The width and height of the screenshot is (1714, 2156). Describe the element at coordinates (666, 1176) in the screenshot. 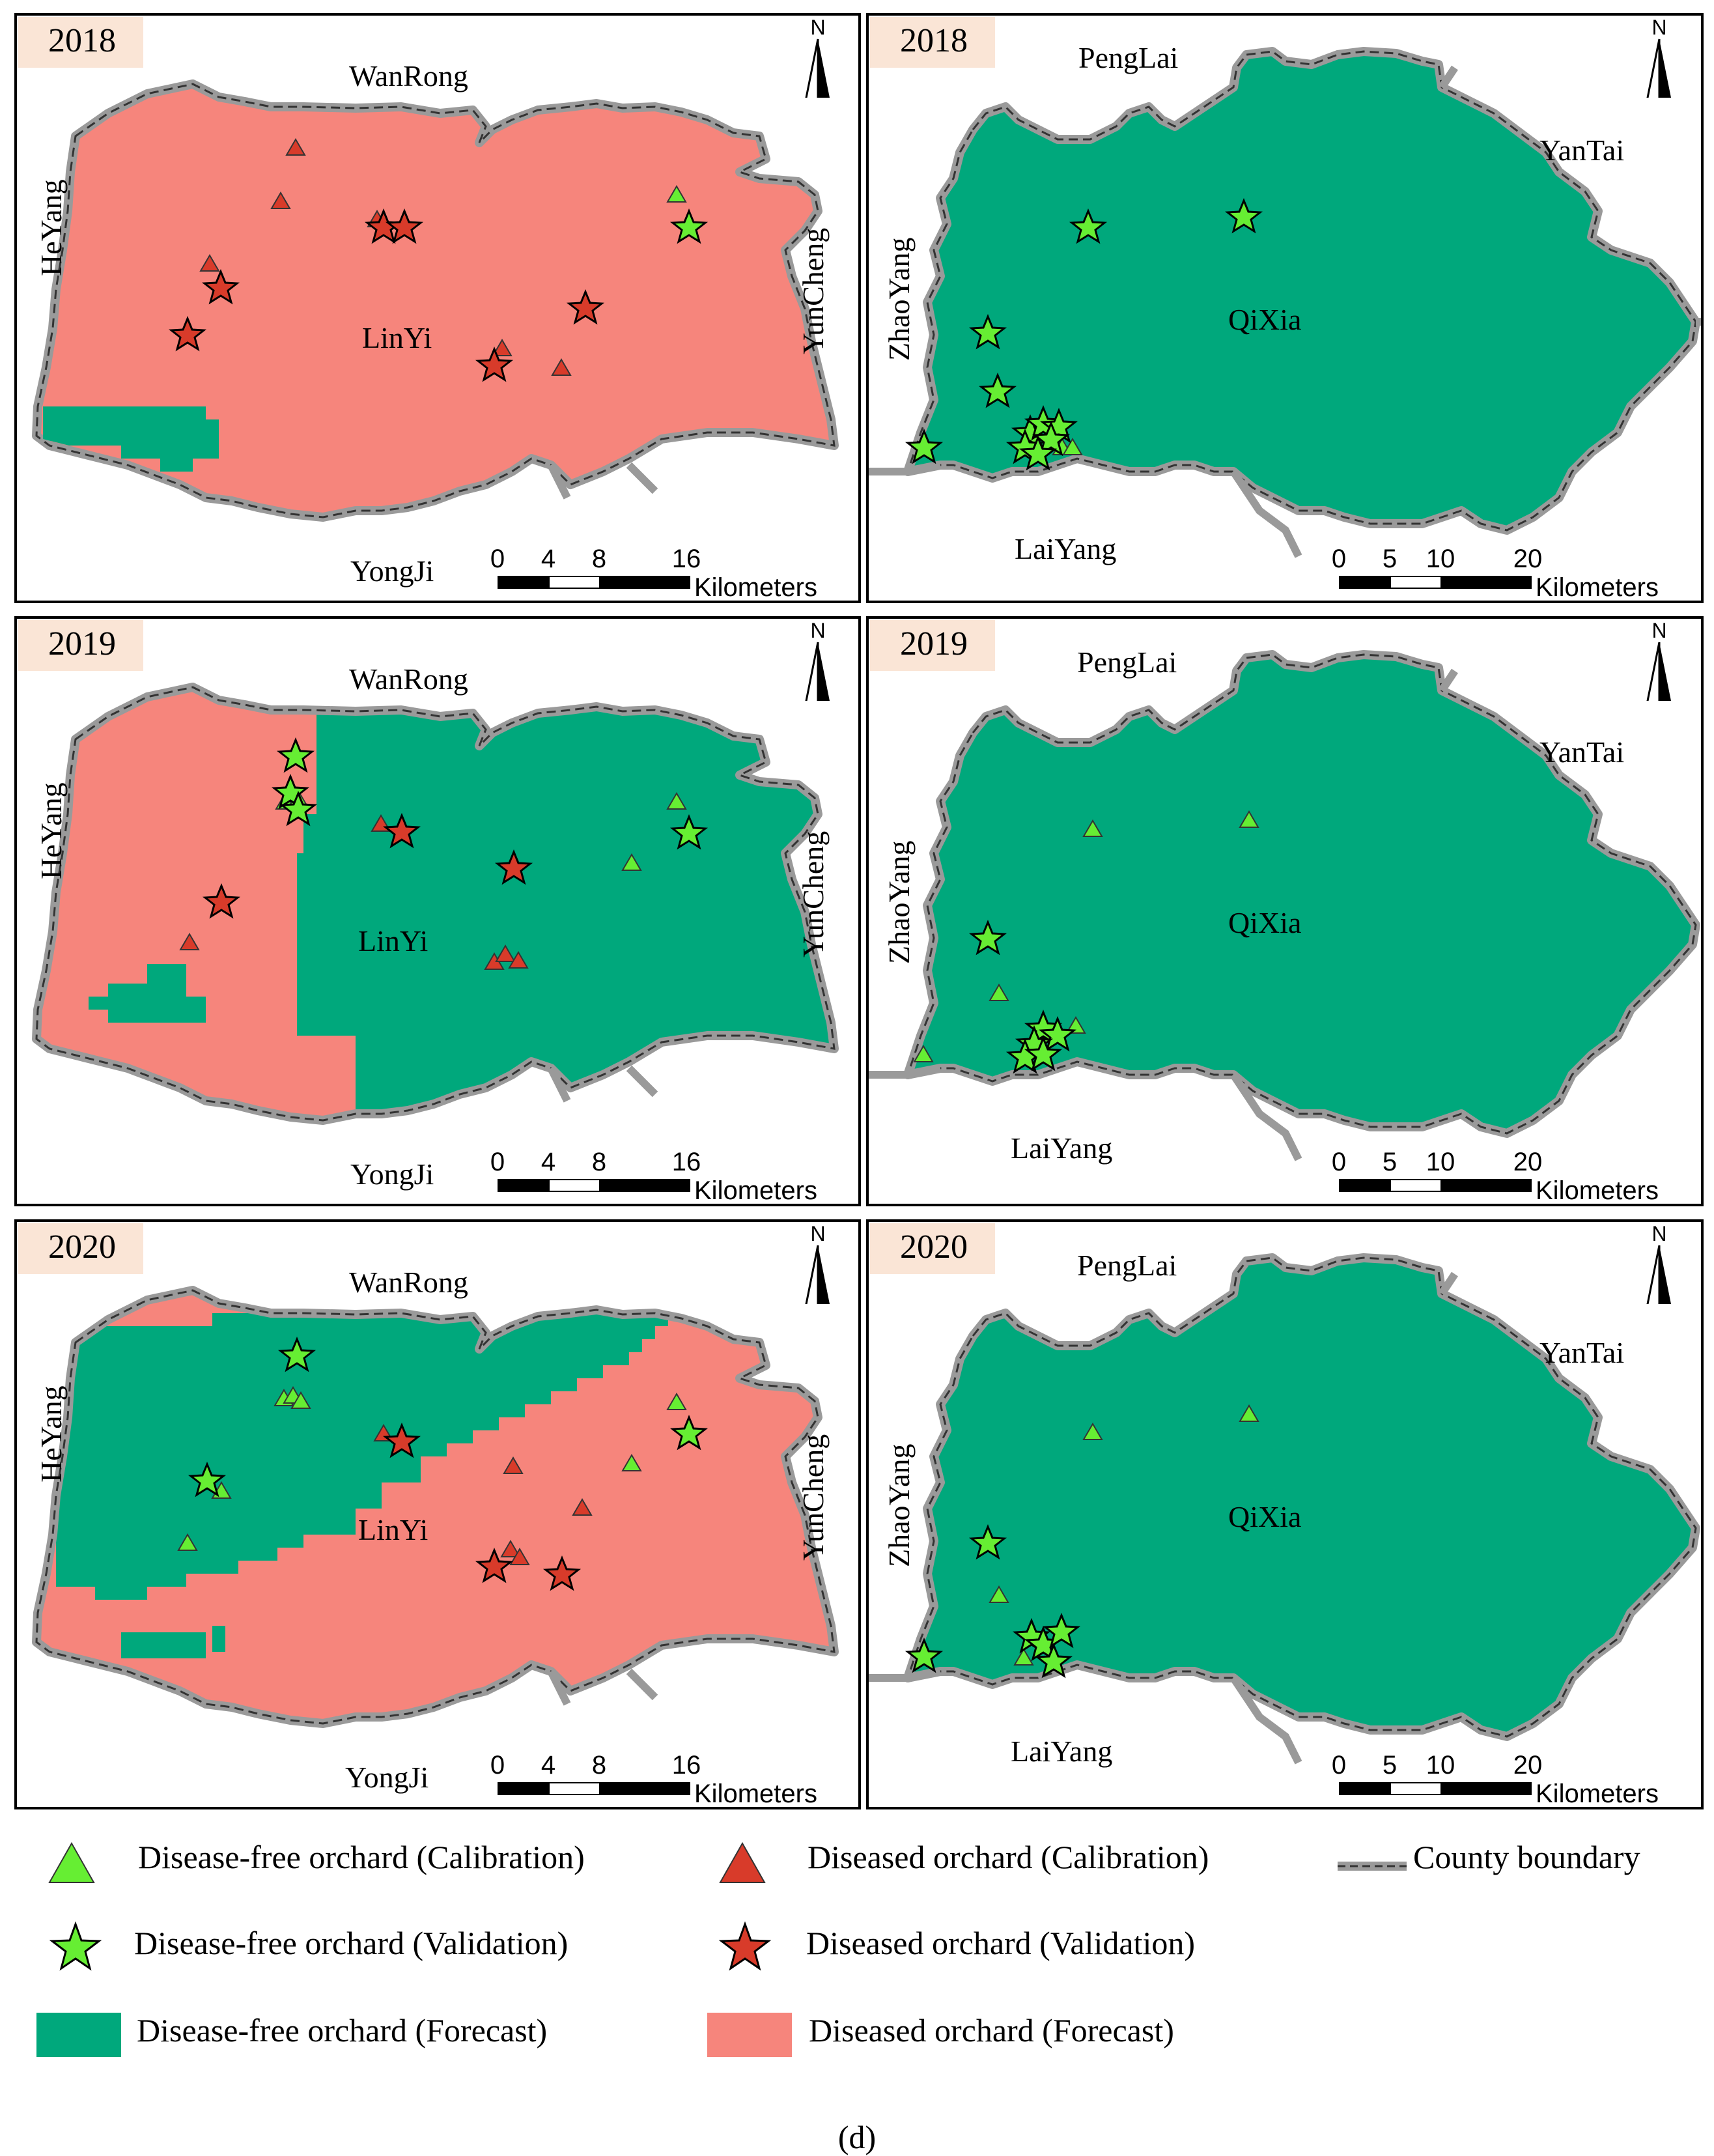

I see `scale-bar: 0 4 8 16 Kilometers` at that location.